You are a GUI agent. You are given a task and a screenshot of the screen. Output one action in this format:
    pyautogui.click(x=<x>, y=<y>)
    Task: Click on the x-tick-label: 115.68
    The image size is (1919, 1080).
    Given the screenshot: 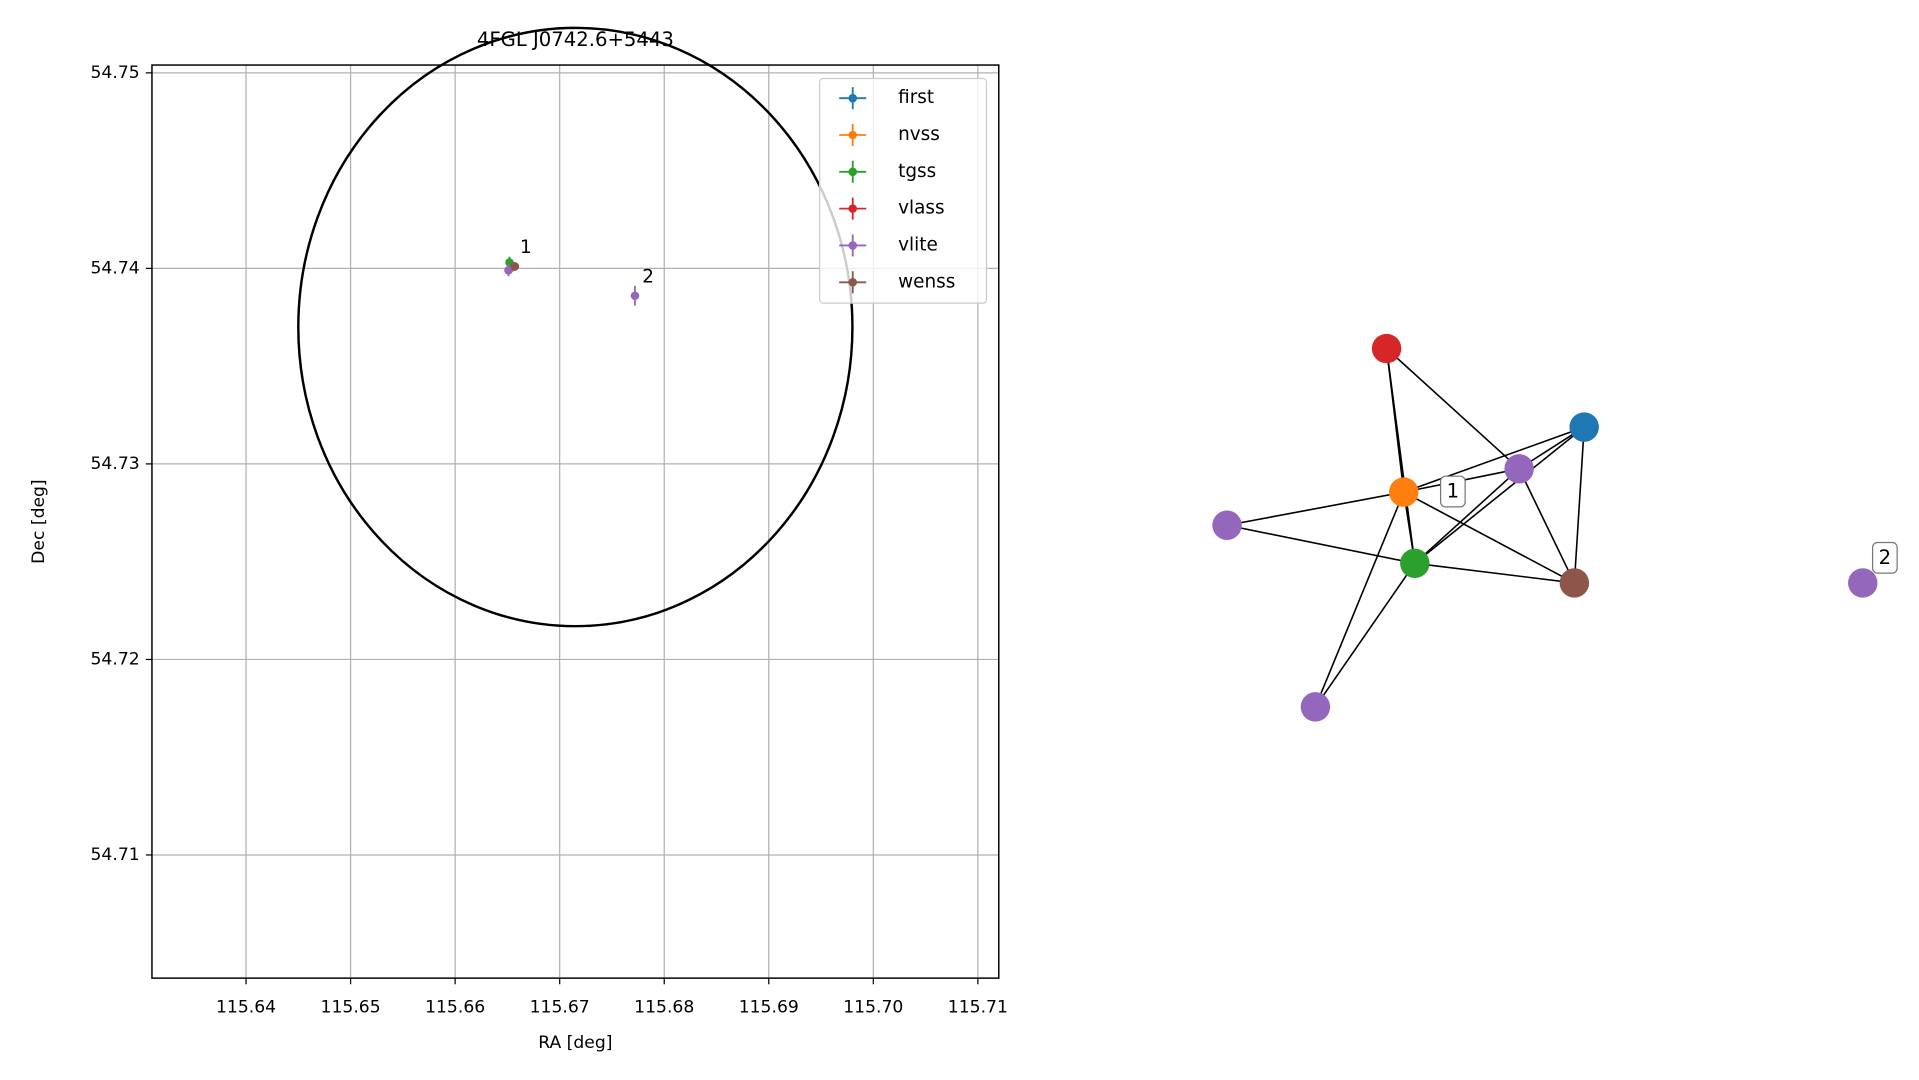 What is the action you would take?
    pyautogui.click(x=664, y=1008)
    